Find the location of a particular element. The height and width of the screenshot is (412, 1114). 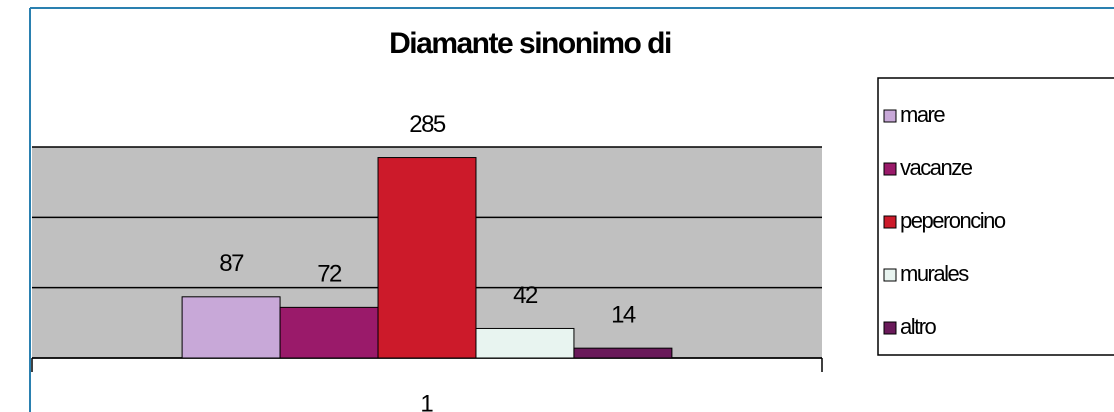

value-label: 87 is located at coordinates (231, 263).